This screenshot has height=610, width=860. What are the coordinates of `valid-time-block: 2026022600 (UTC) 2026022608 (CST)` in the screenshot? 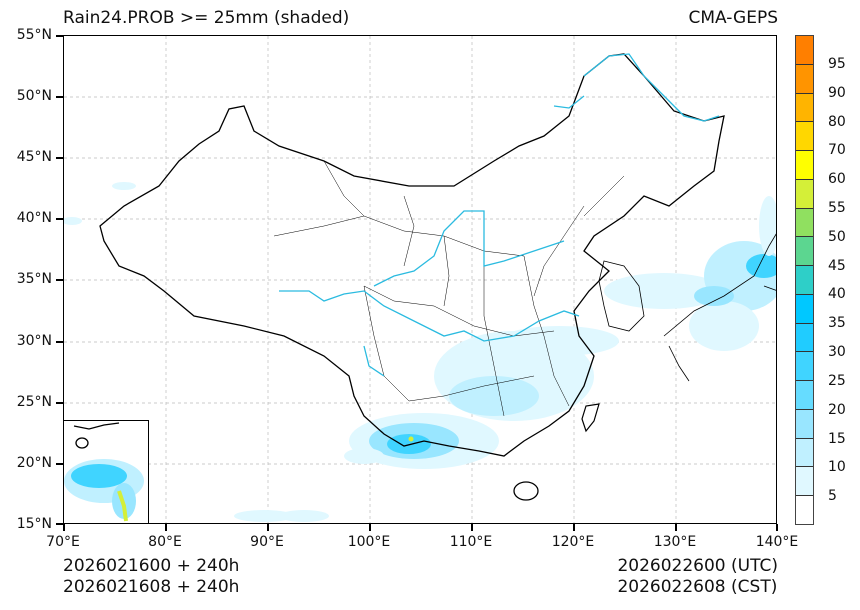 It's located at (697, 577).